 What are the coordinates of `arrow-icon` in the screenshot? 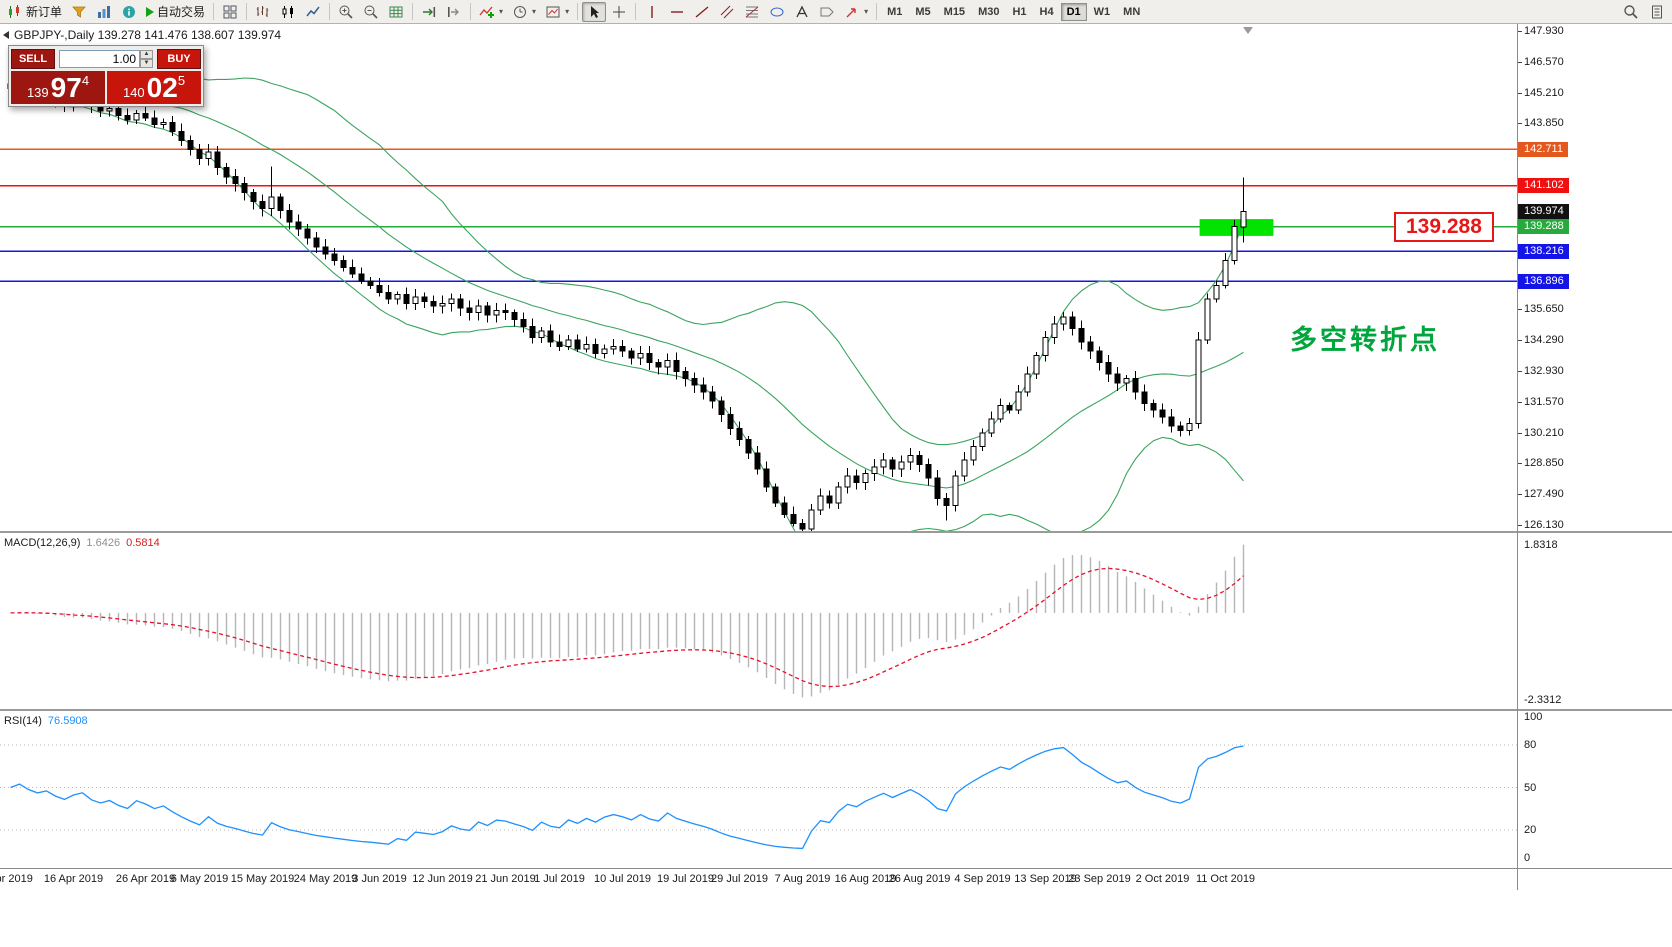 It's located at (851, 12).